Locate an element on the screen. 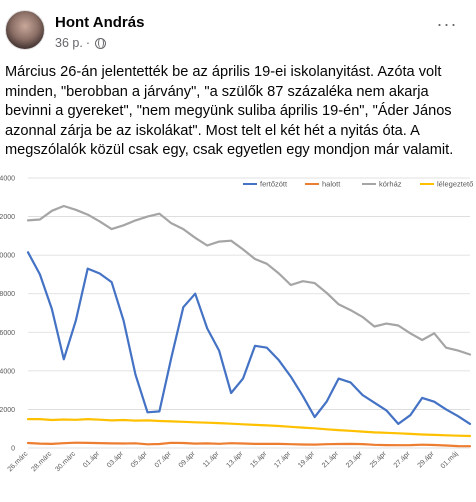 This screenshot has width=476, height=502. post-header: Hont András 36 p. · ··· is located at coordinates (238, 29).